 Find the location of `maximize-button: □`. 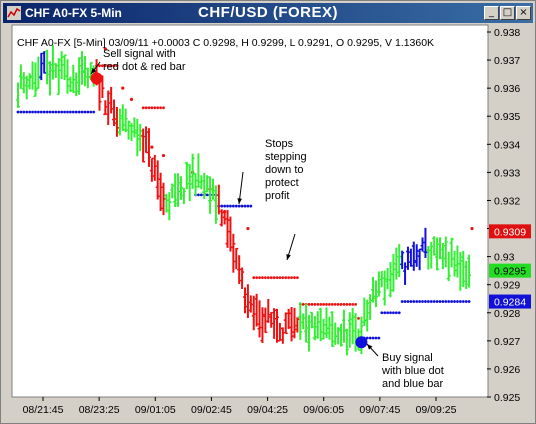

maximize-button: □ is located at coordinates (507, 13).